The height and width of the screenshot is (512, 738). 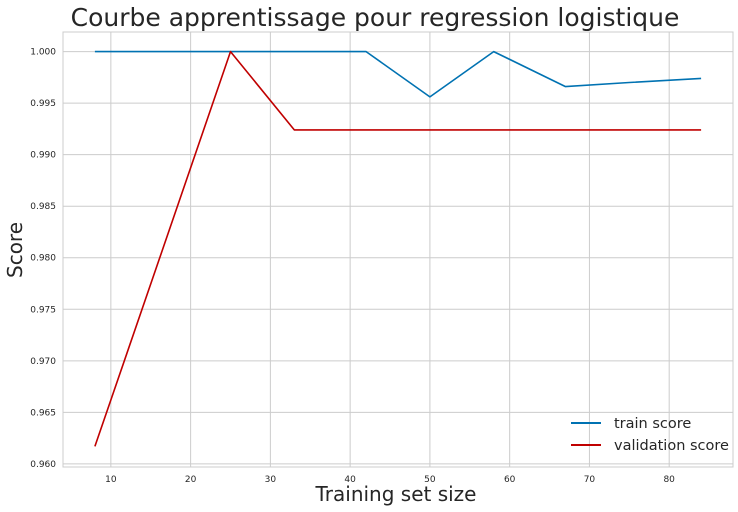 I want to click on legend-label: validation score, so click(x=671, y=446).